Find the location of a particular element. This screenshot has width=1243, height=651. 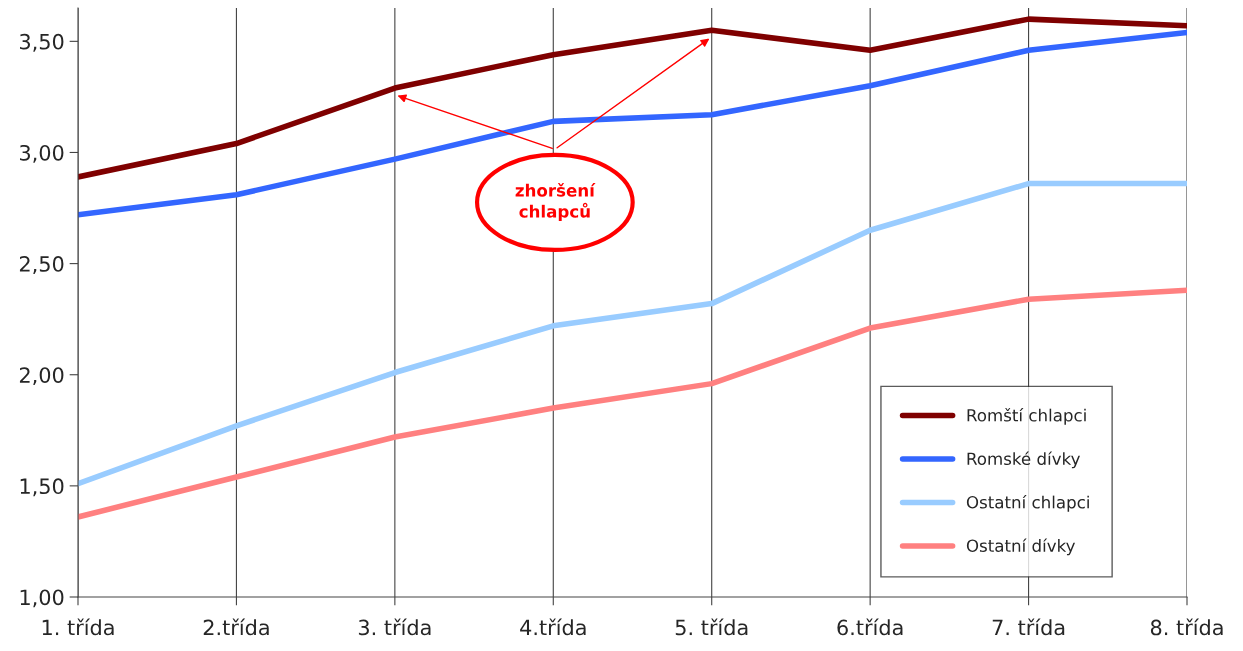

x-tick-label: 4.třída is located at coordinates (553, 627).